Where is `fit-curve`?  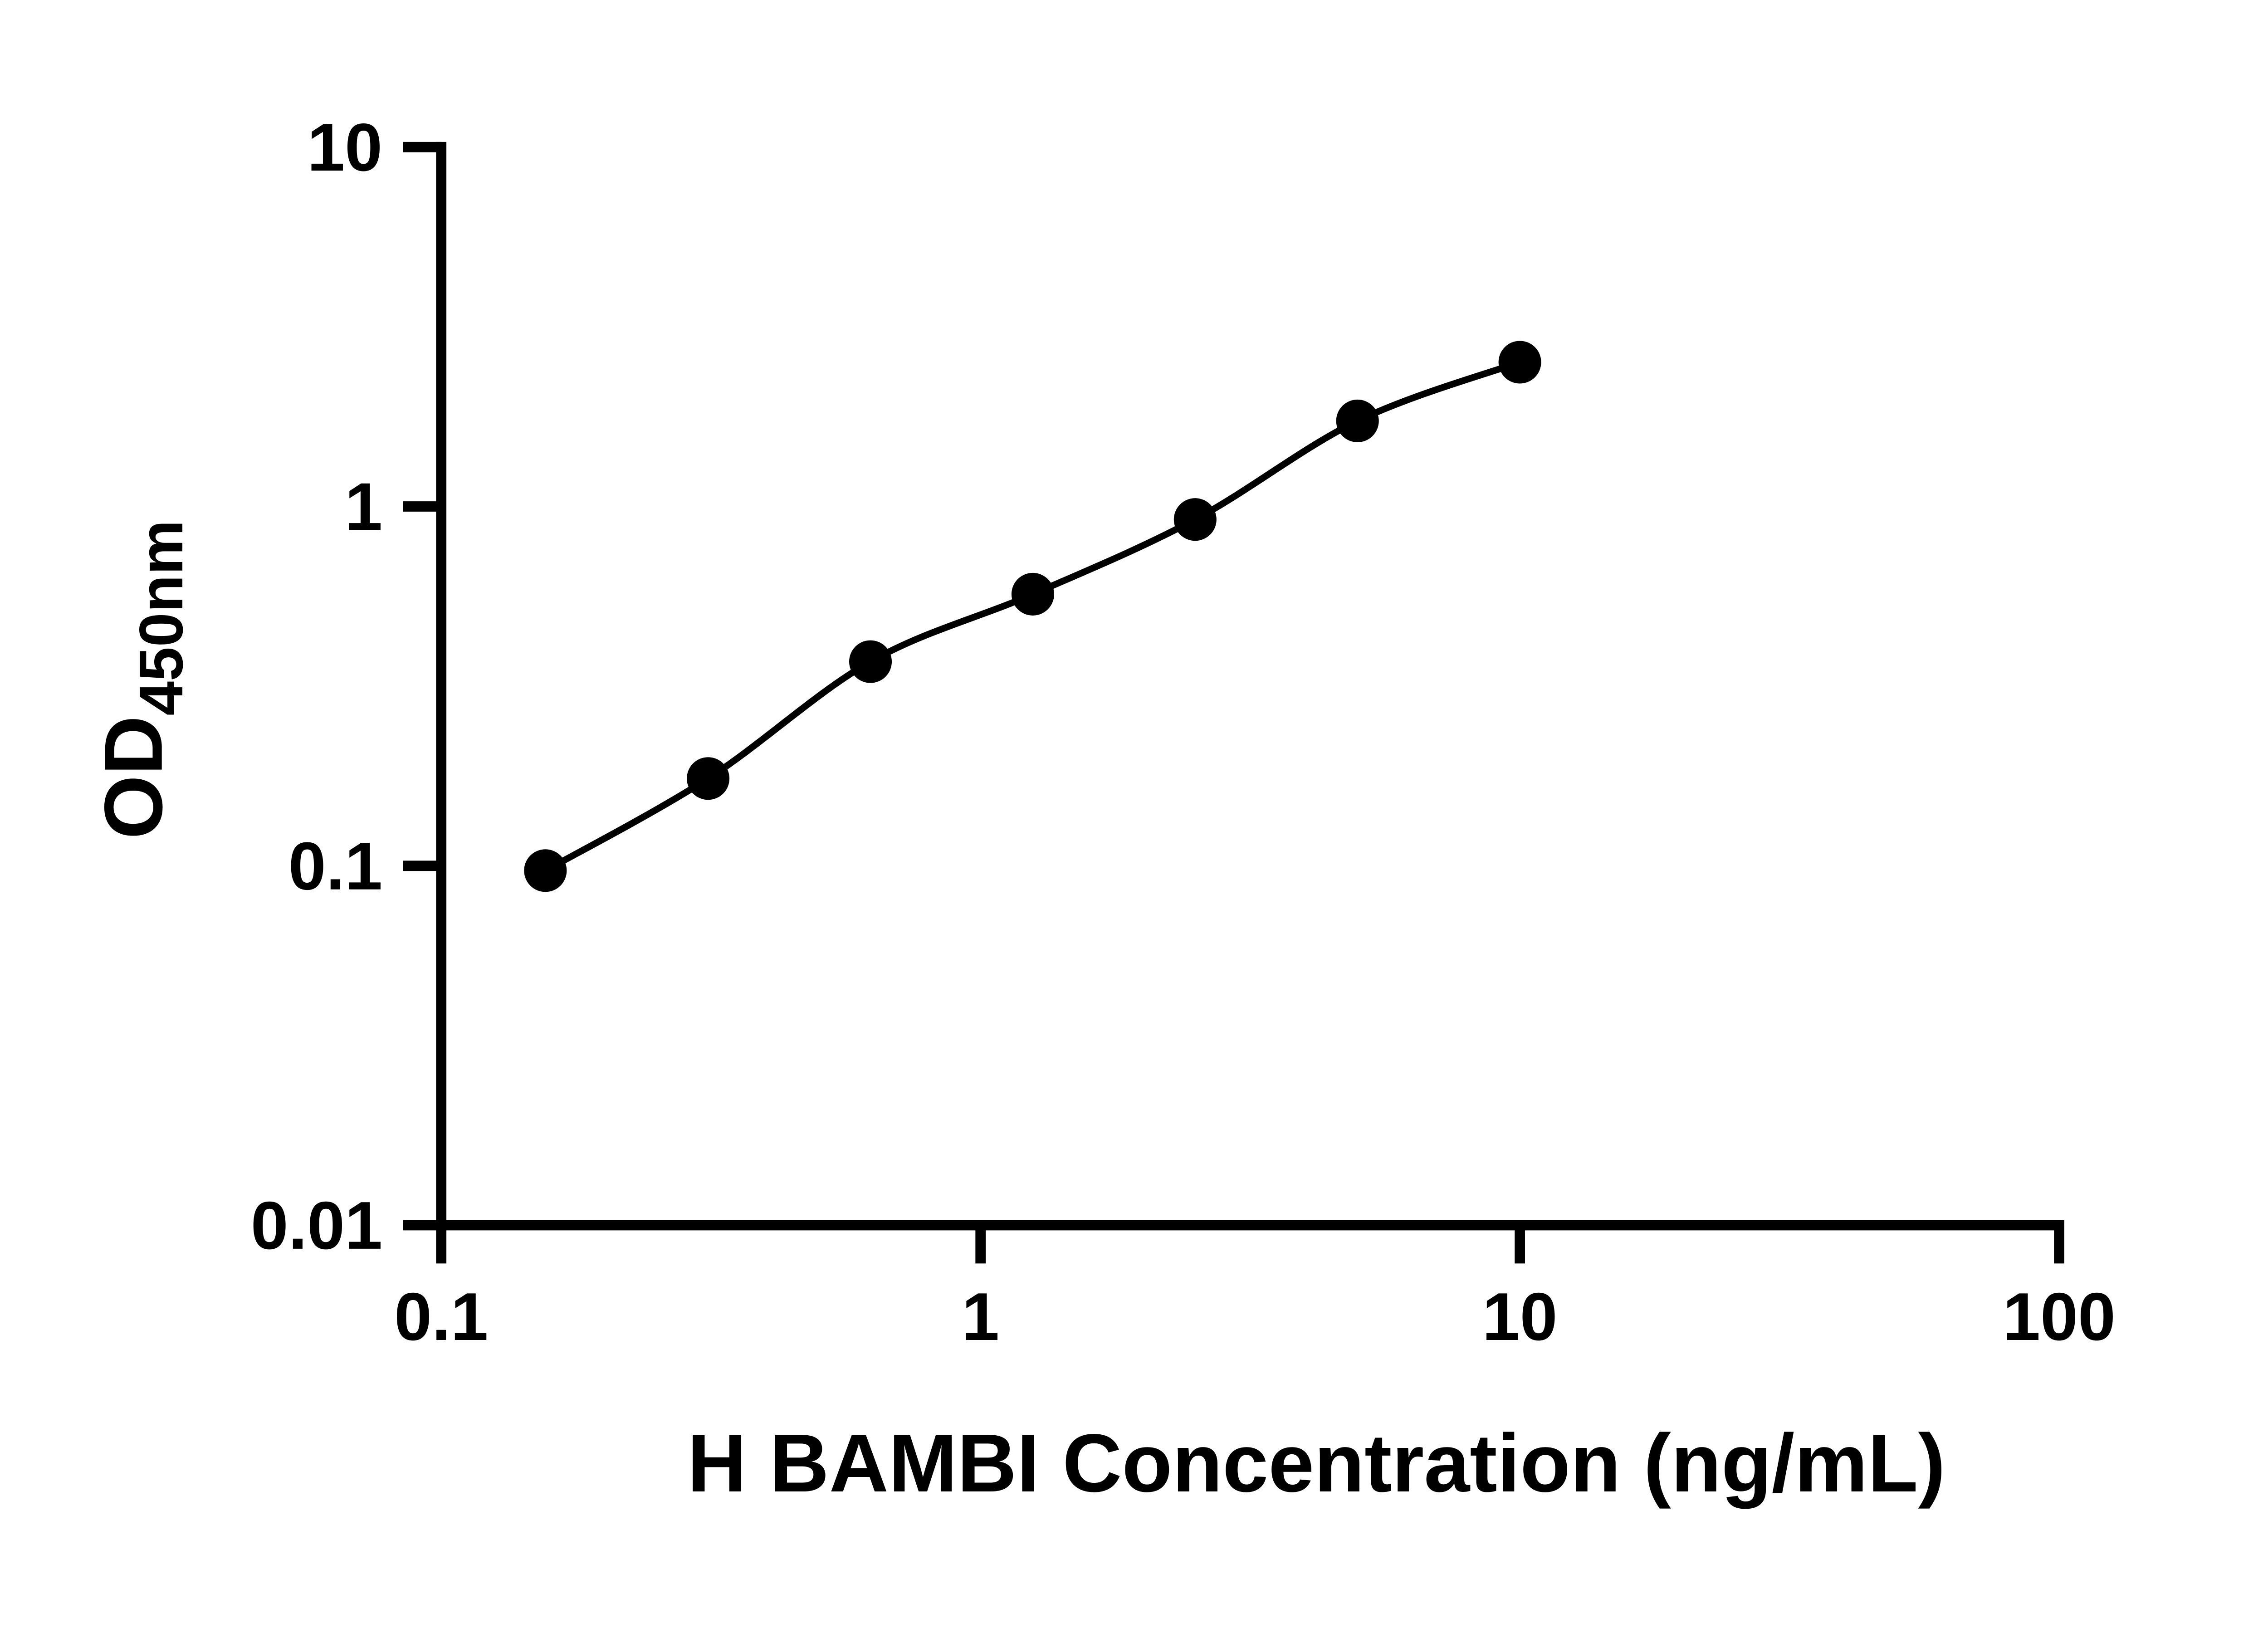
fit-curve is located at coordinates (1032, 616).